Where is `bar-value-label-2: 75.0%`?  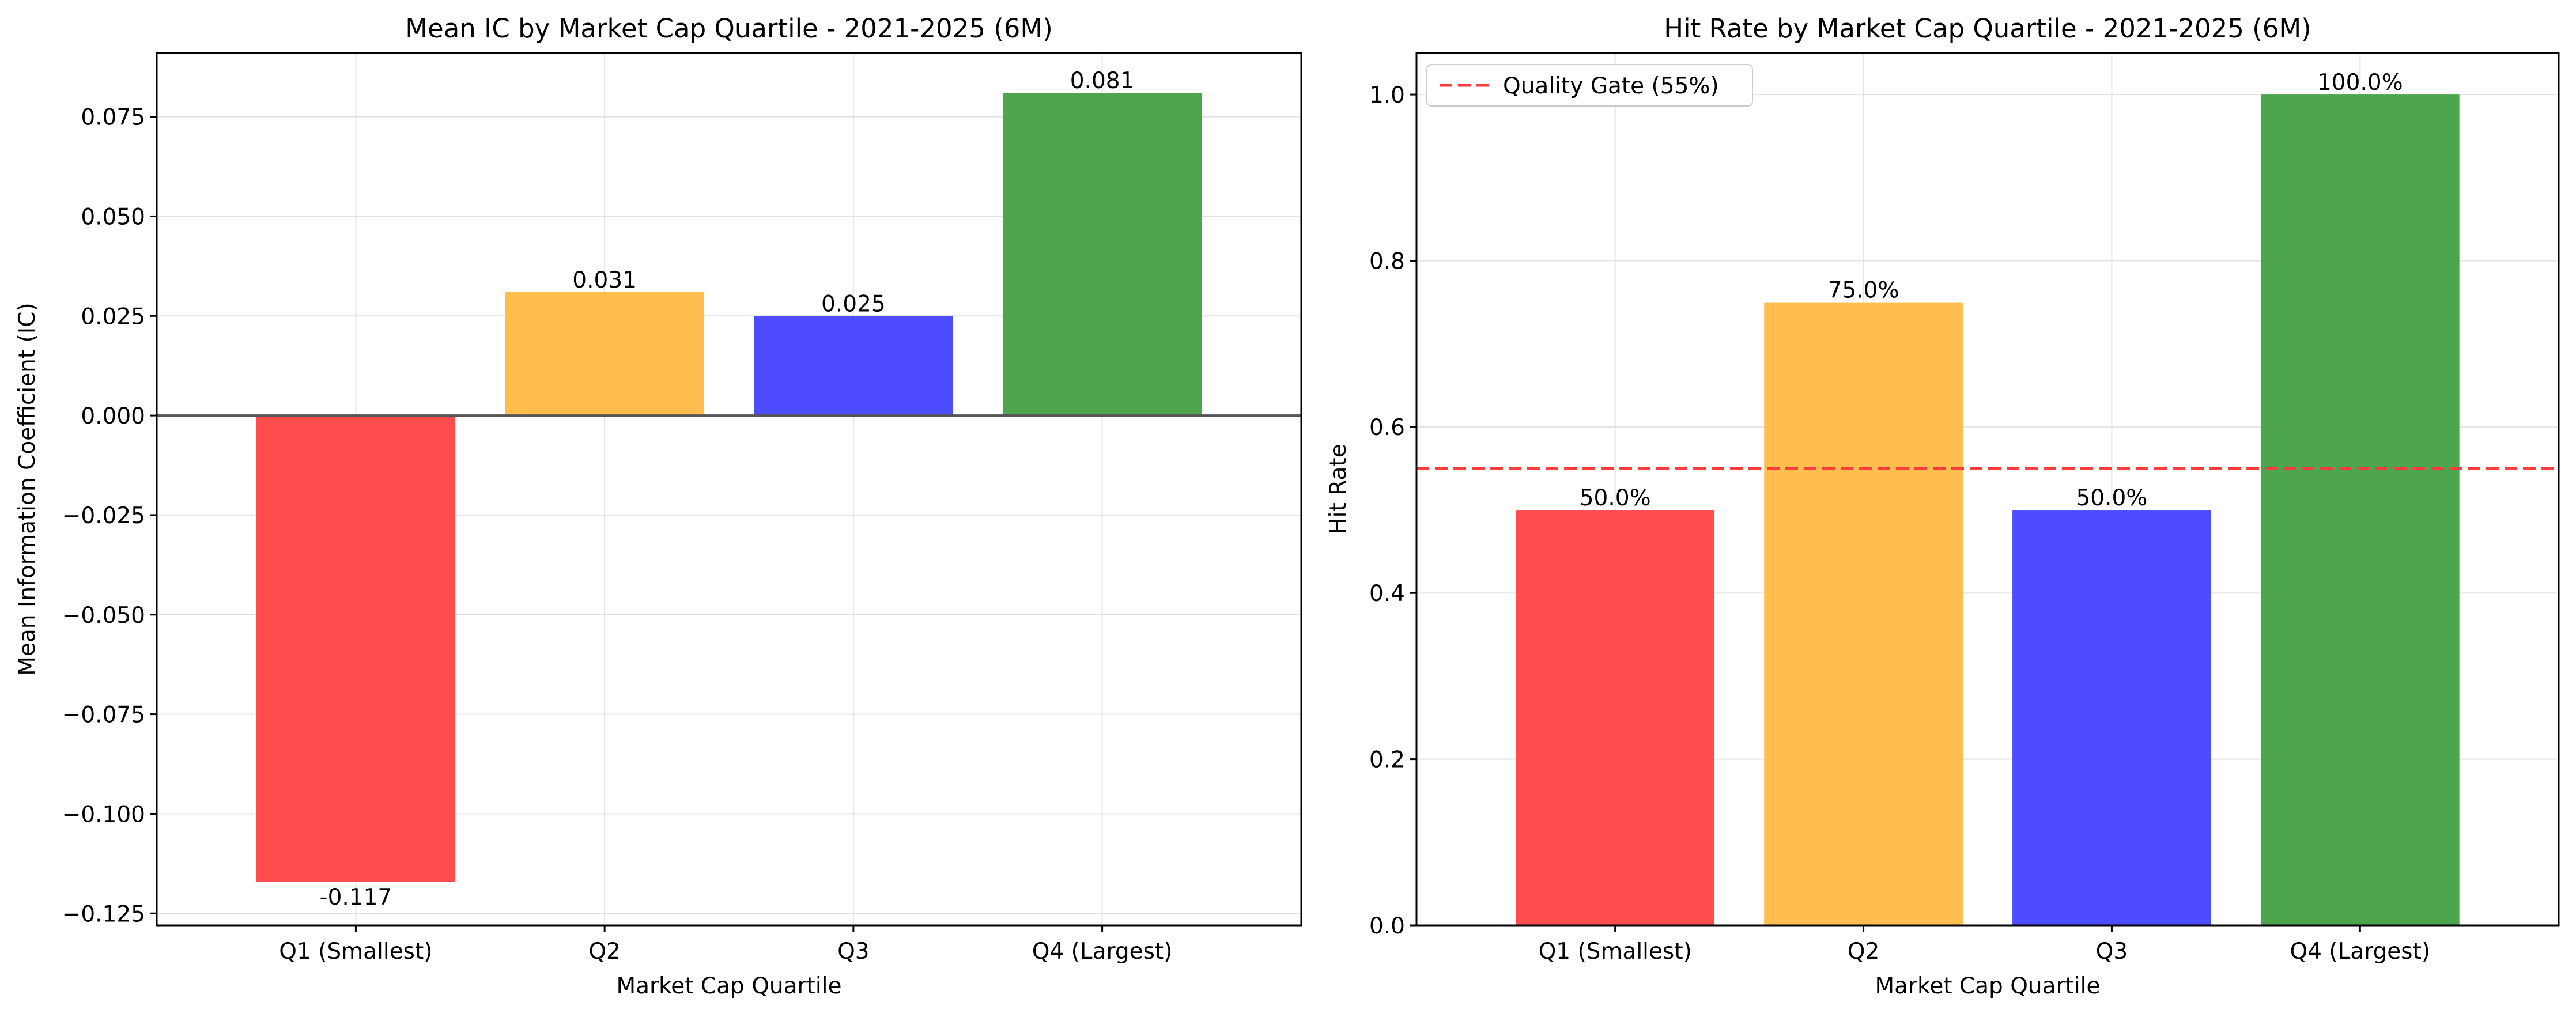 bar-value-label-2: 75.0% is located at coordinates (1863, 291).